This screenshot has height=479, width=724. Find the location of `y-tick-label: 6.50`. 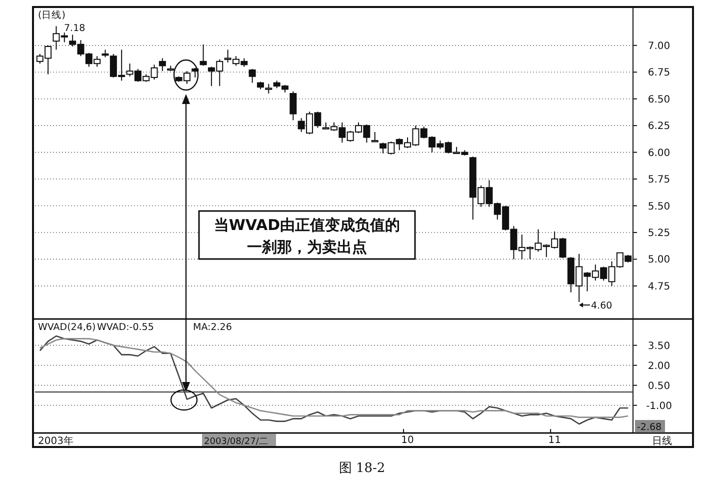

y-tick-label: 6.50 is located at coordinates (659, 100).